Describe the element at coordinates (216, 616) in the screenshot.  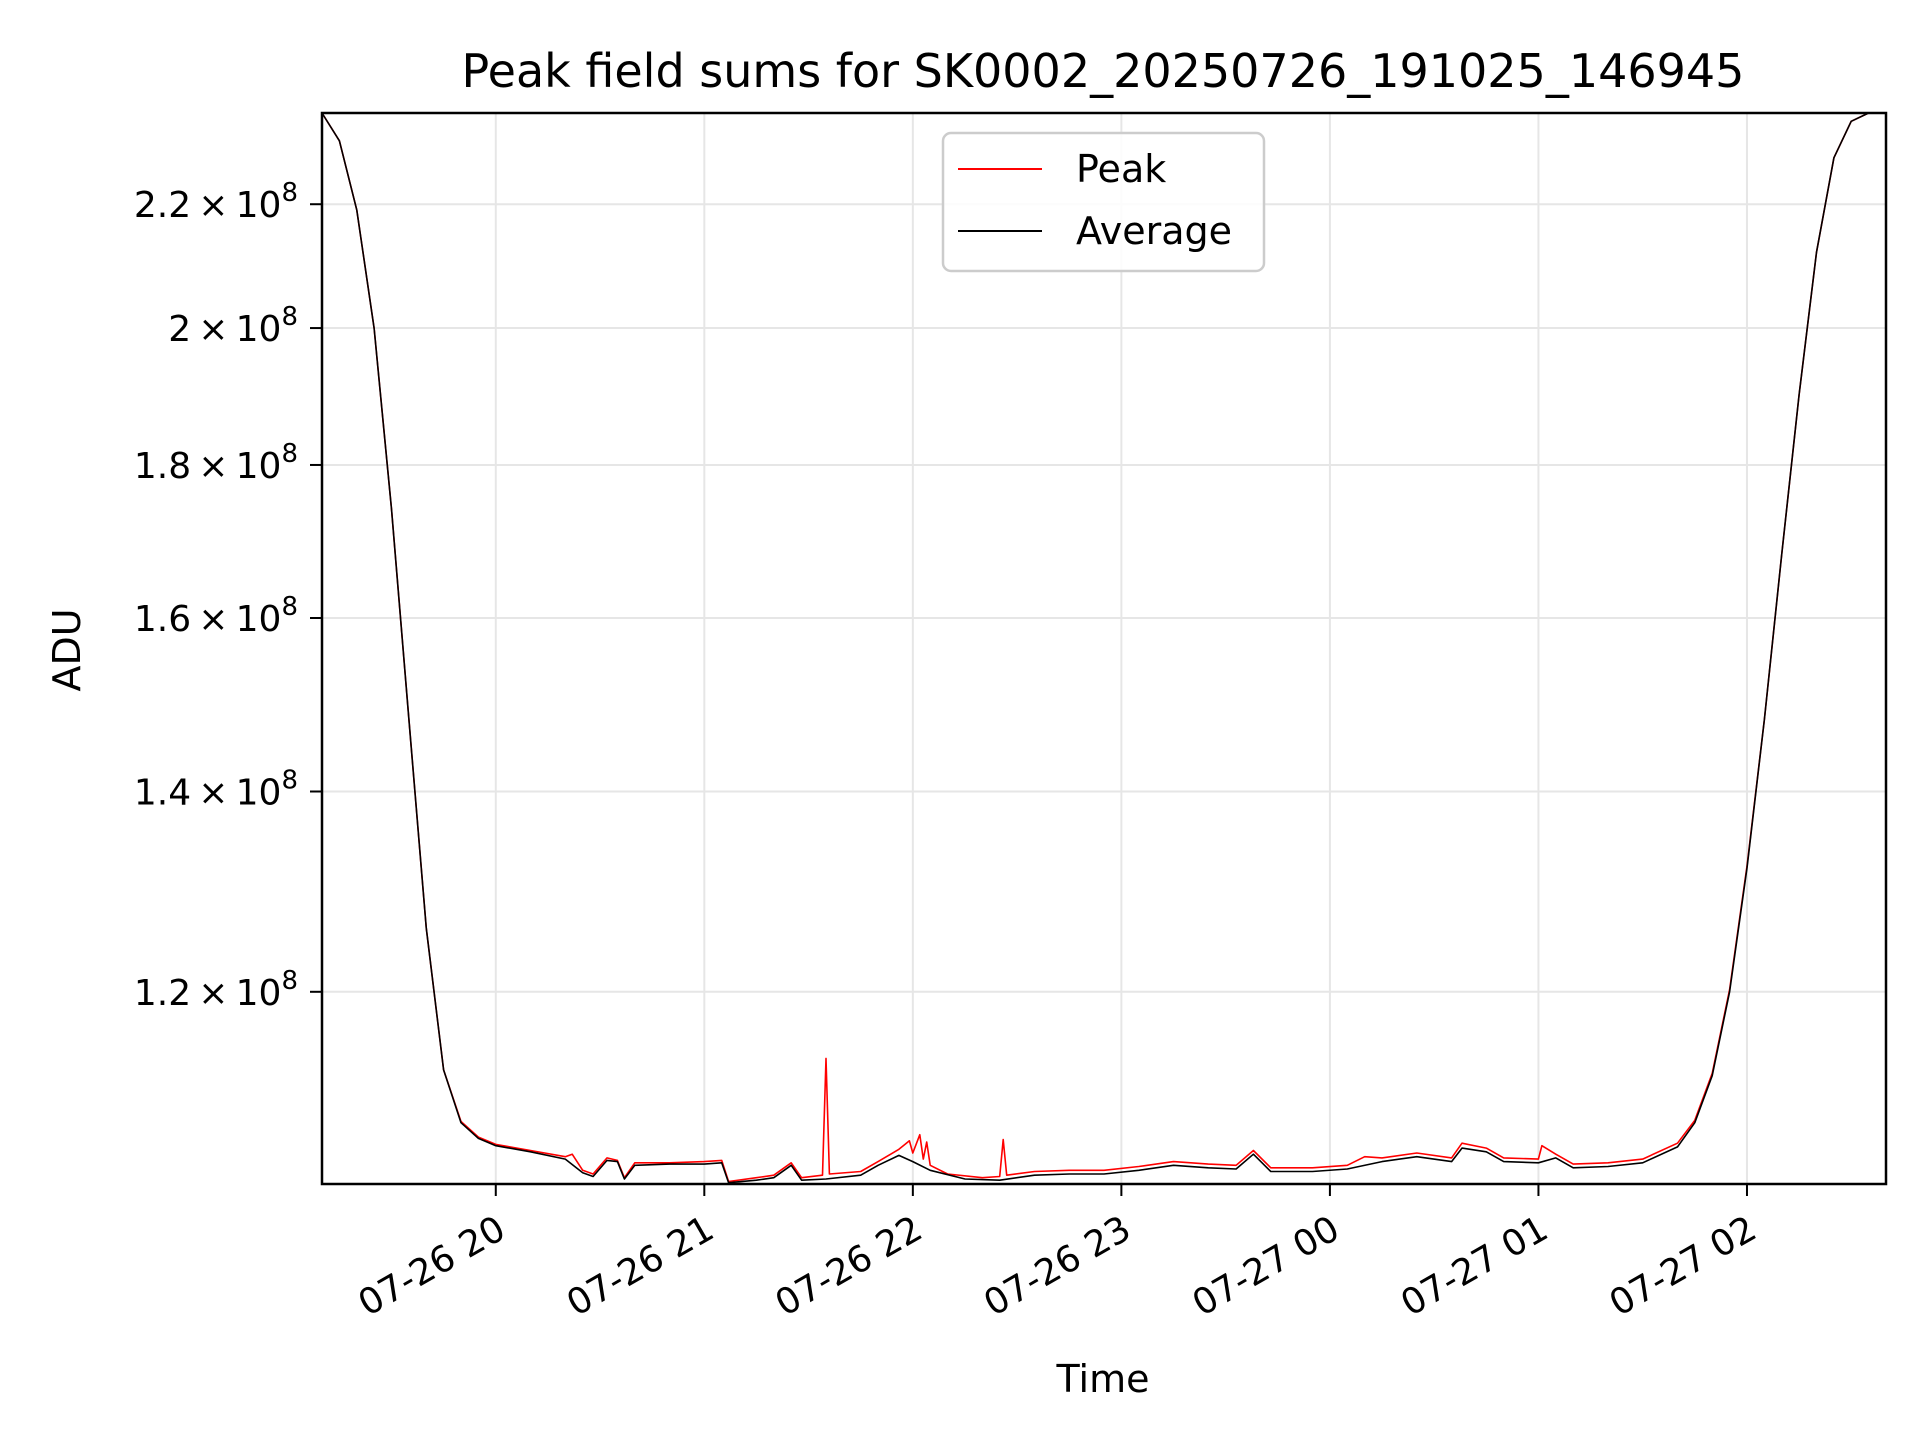
I see `y-tick-label-2: 1.6 × 108` at that location.